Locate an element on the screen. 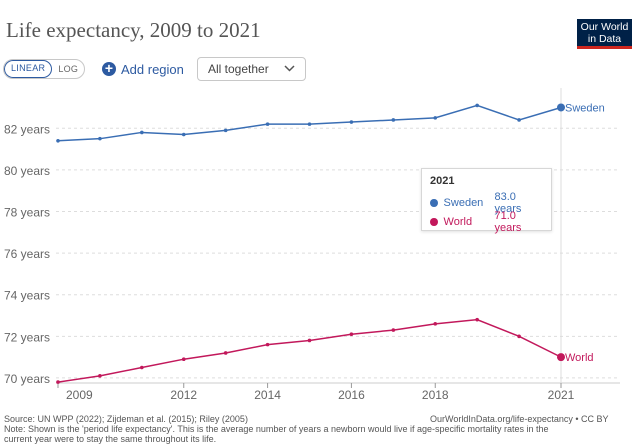 The height and width of the screenshot is (448, 634). world-series-label: World is located at coordinates (579, 358).